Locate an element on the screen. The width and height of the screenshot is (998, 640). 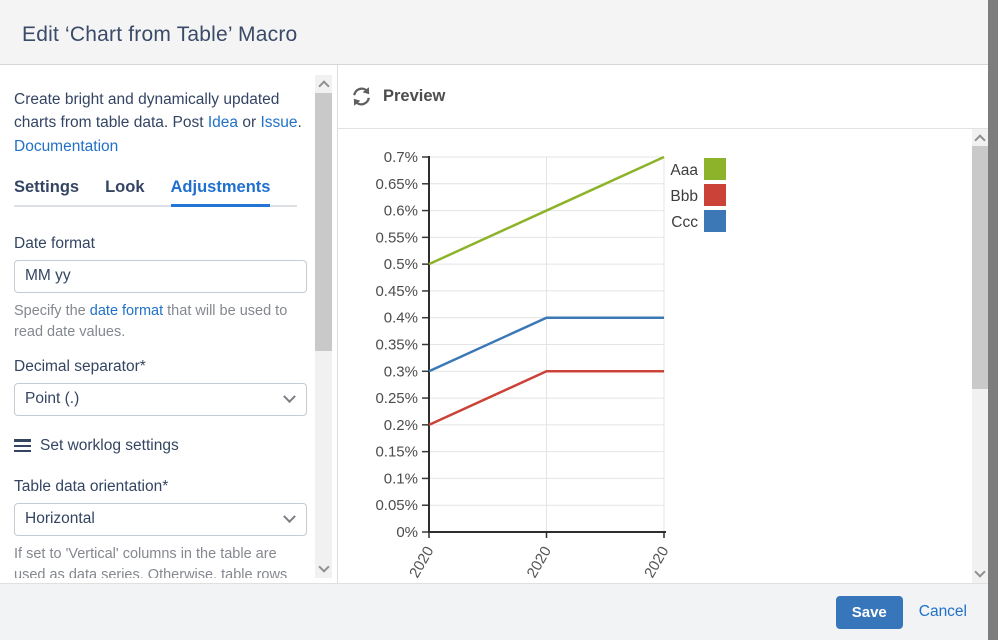
date-format-label: Date format is located at coordinates (54, 243).